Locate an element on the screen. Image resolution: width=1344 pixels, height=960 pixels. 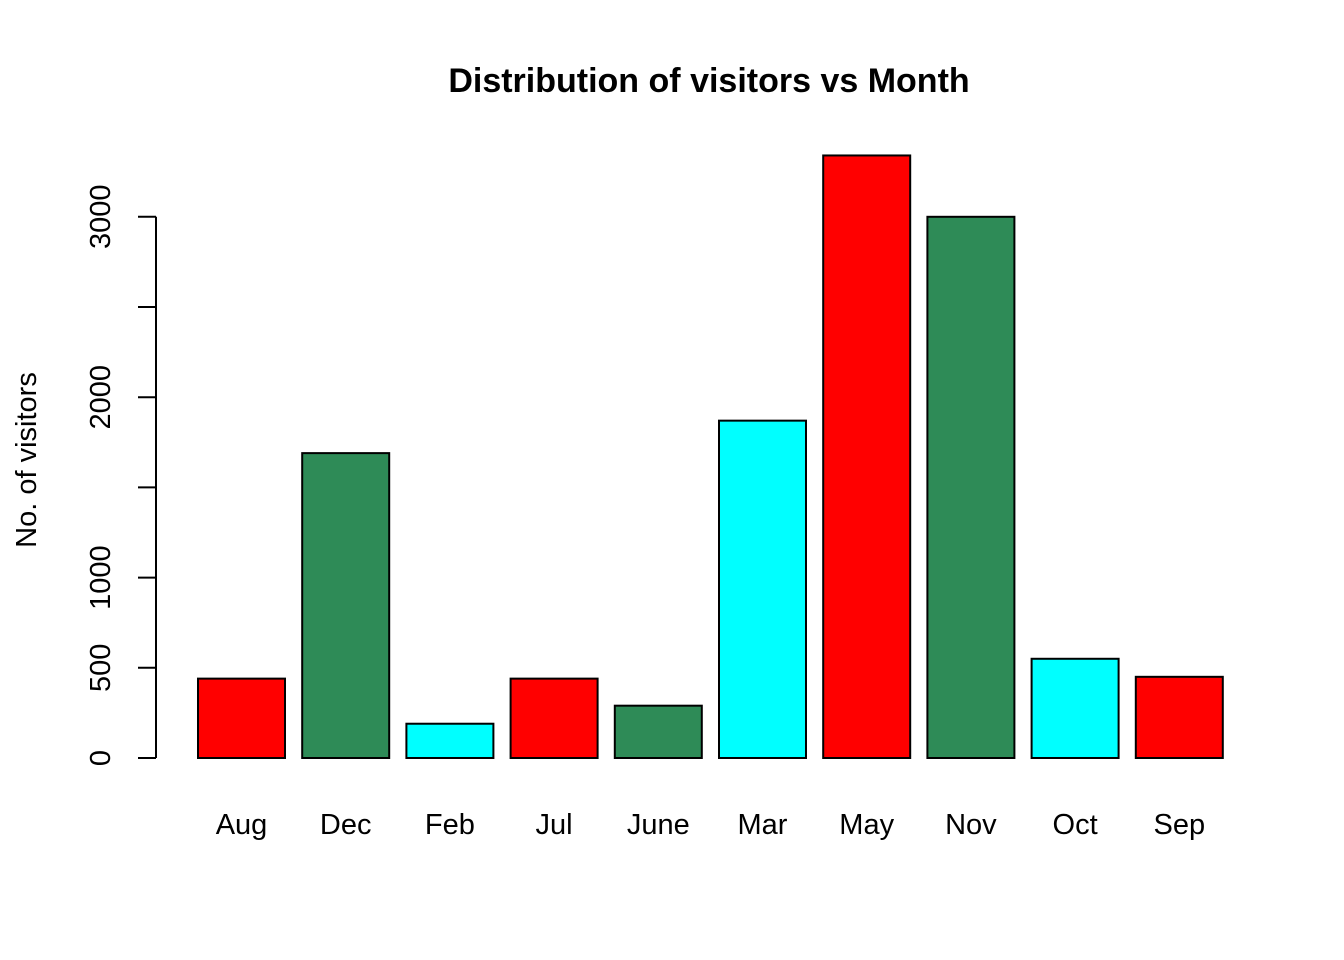
x-tick-label-dec: Dec is located at coordinates (346, 825).